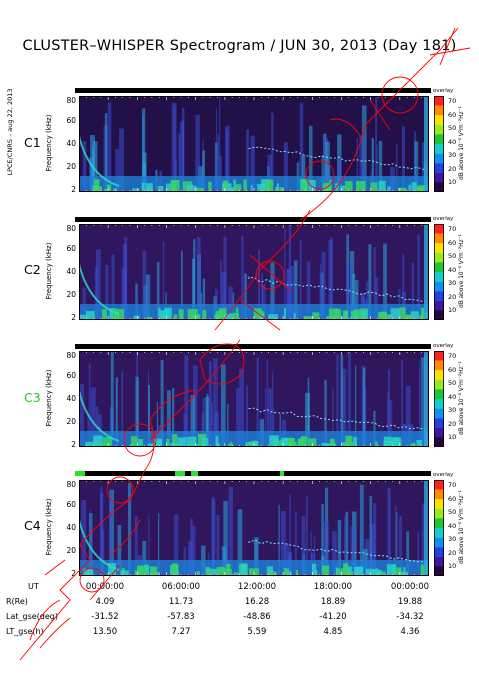 The width and height of the screenshot is (479, 678). I want to click on x-tick-label: 06:00:00, so click(181, 587).